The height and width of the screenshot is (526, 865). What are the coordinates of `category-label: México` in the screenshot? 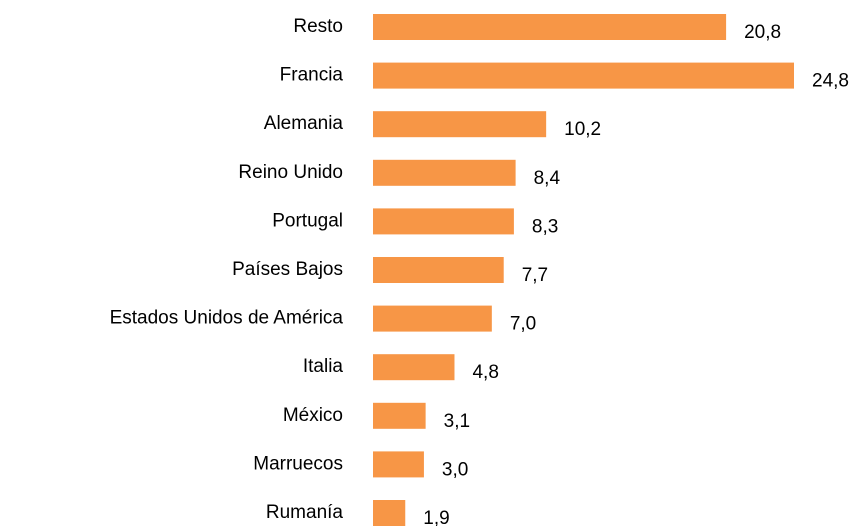 It's located at (313, 415).